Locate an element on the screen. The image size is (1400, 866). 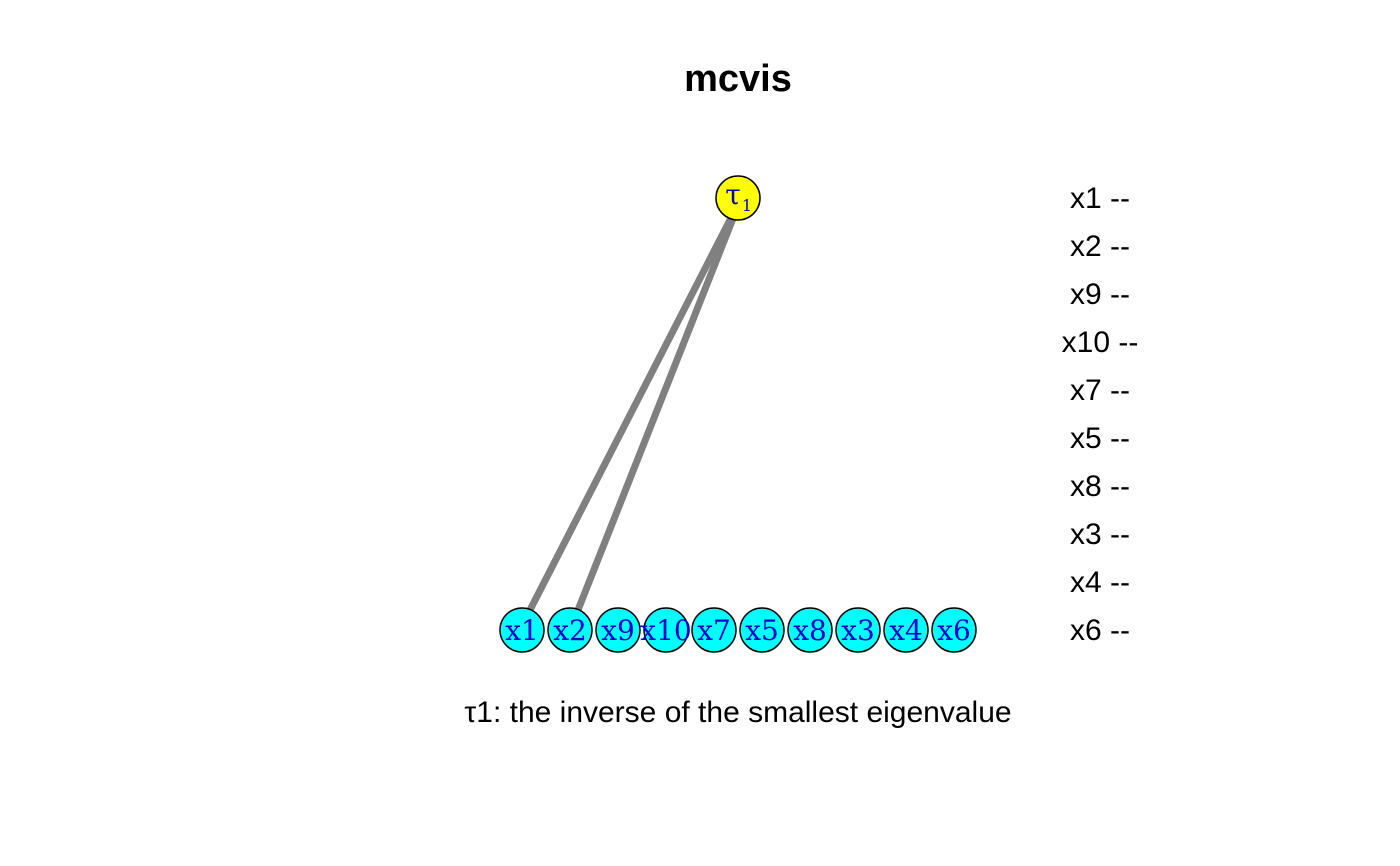
variable-node-x1: x1 is located at coordinates (522, 630).